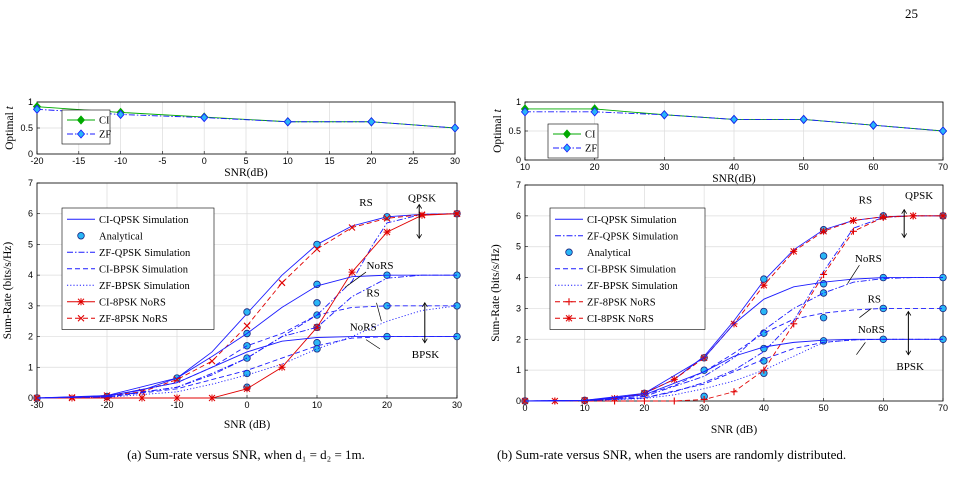  Describe the element at coordinates (245, 161) in the screenshot. I see `x-tick-label: 5` at that location.